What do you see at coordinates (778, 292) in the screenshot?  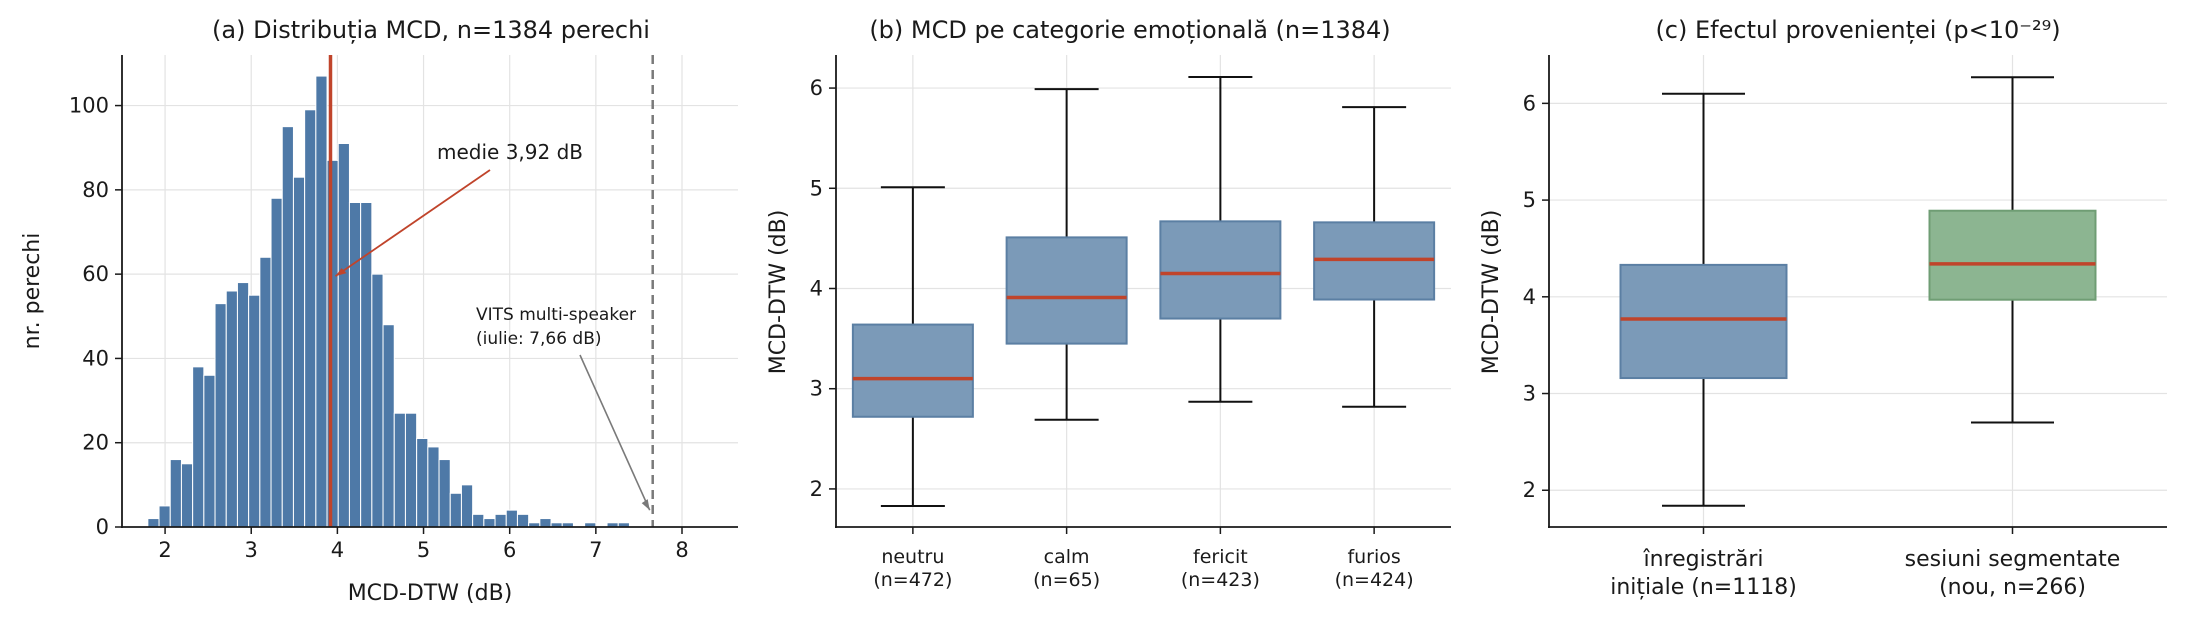 I see `emotion-boxplot-ylabel: MCD-DTW (dB)` at bounding box center [778, 292].